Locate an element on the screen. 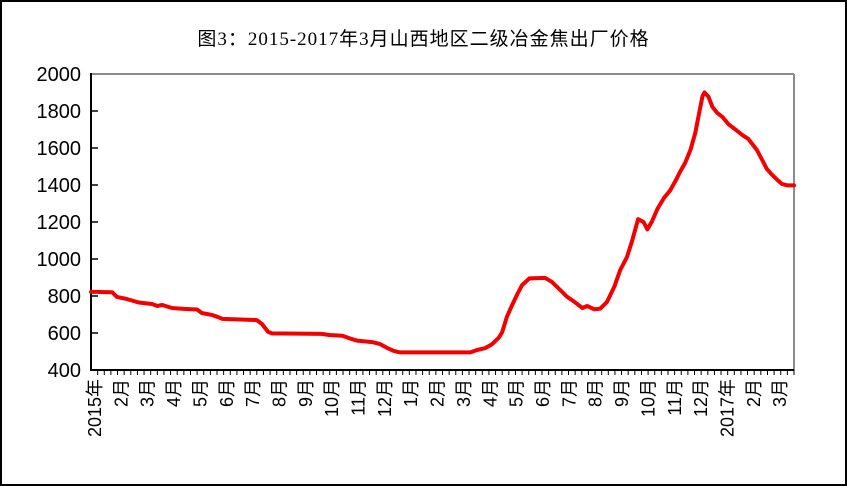  y-axis-label: 1200 is located at coordinates (59, 223).